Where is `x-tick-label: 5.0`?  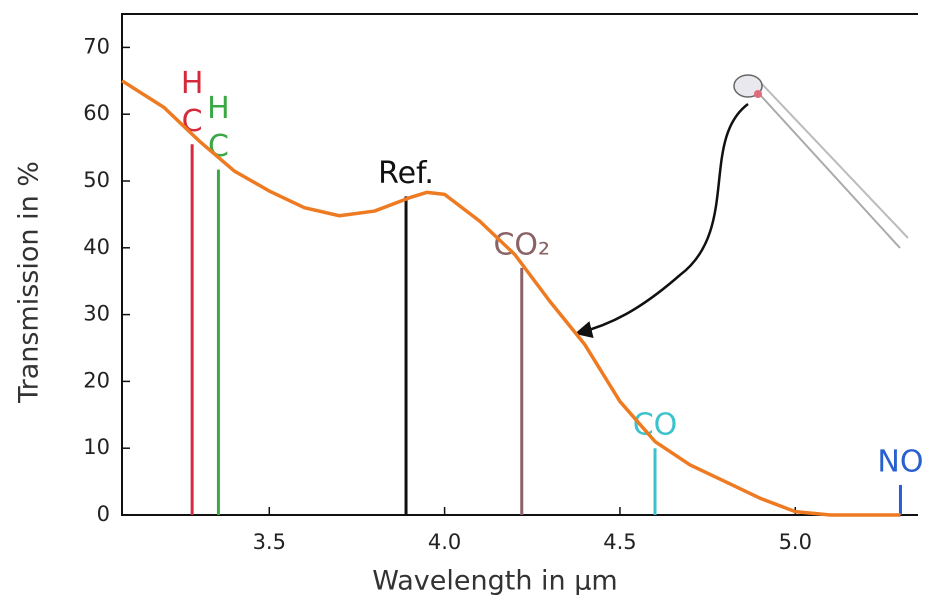 x-tick-label: 5.0 is located at coordinates (795, 542).